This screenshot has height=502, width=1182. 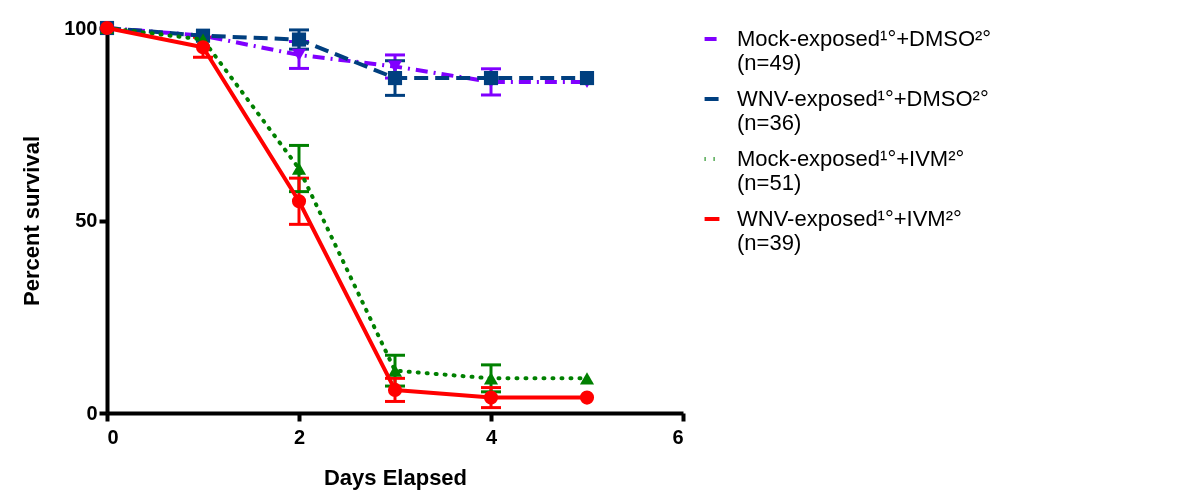 I want to click on legend-label: WNV-exposed¹°+DMSO²° (n=36), so click(x=863, y=110).